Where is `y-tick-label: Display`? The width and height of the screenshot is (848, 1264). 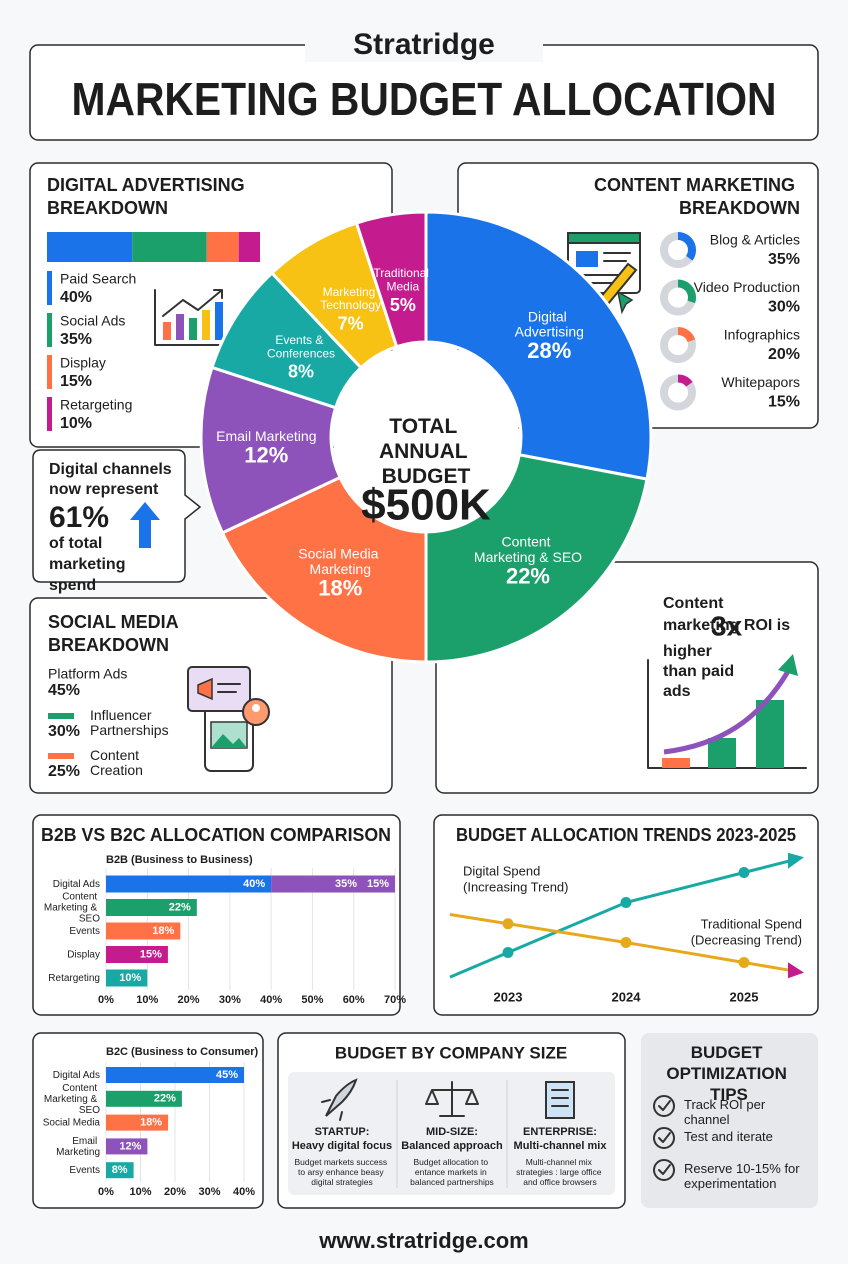 y-tick-label: Display is located at coordinates (83, 954).